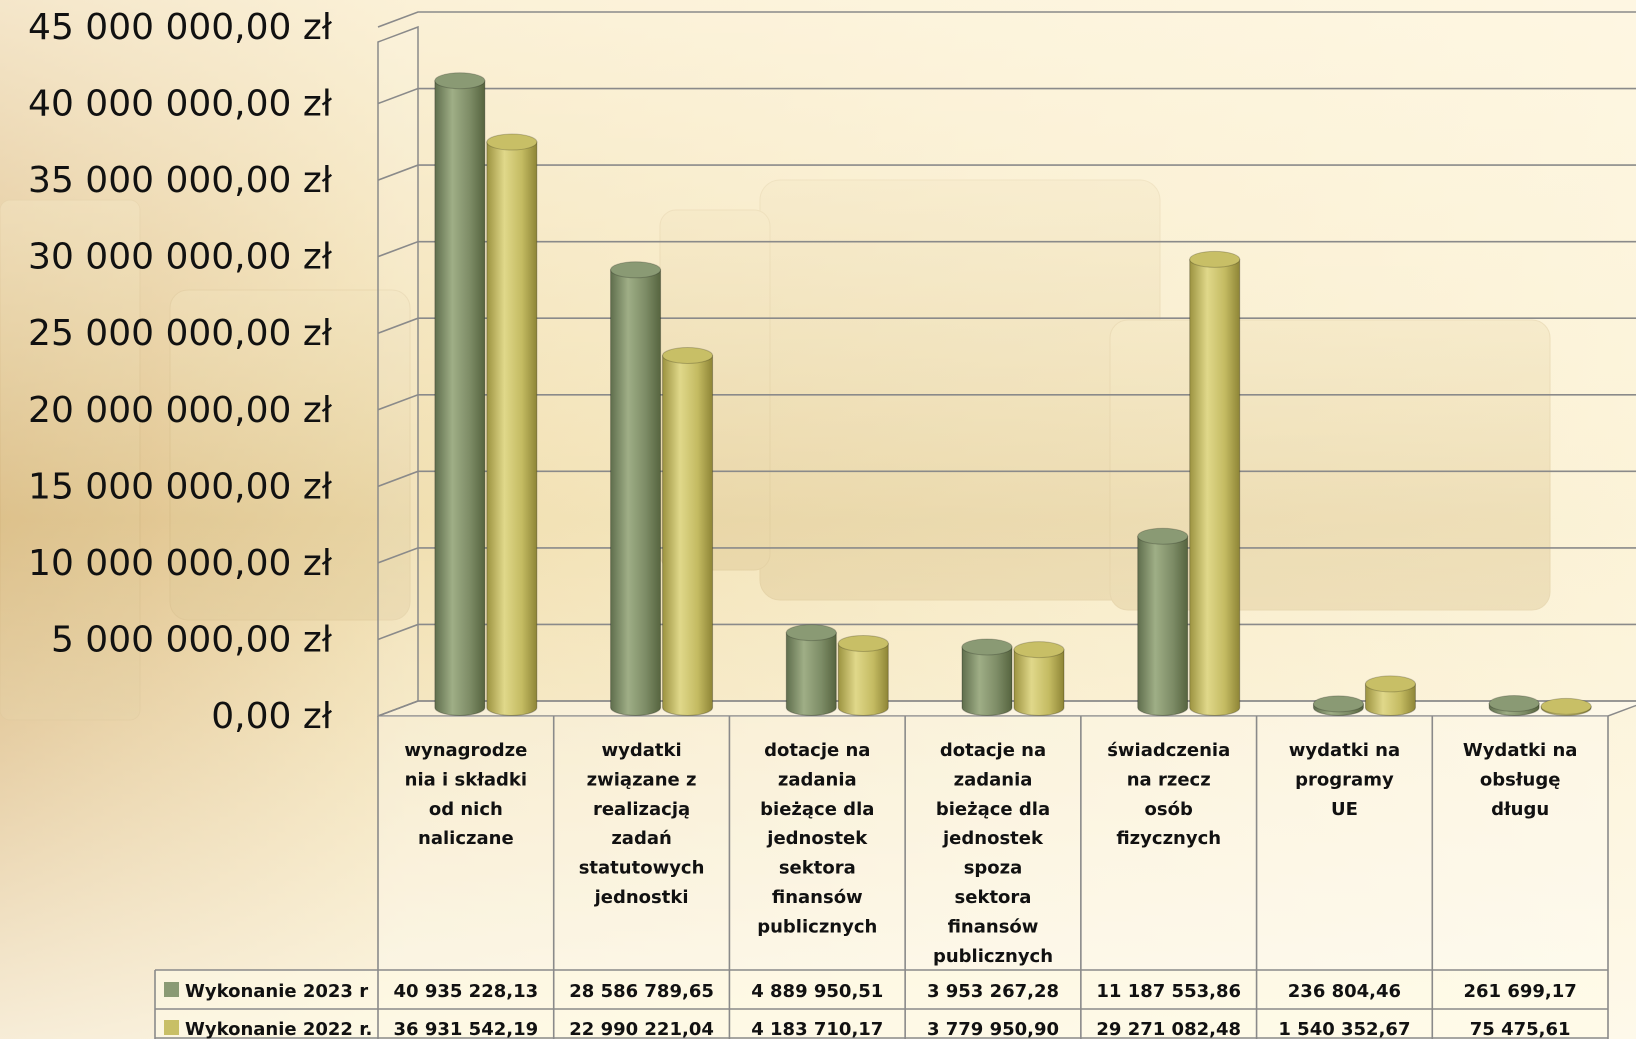 Image resolution: width=1636 pixels, height=1039 pixels. Describe the element at coordinates (466, 1029) in the screenshot. I see `data-label: 36 931 542,19` at that location.